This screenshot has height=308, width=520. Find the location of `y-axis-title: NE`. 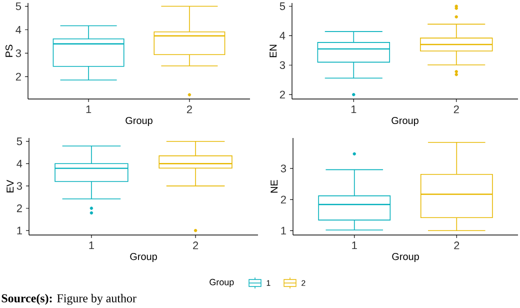

y-axis-title: NE is located at coordinates (274, 186).